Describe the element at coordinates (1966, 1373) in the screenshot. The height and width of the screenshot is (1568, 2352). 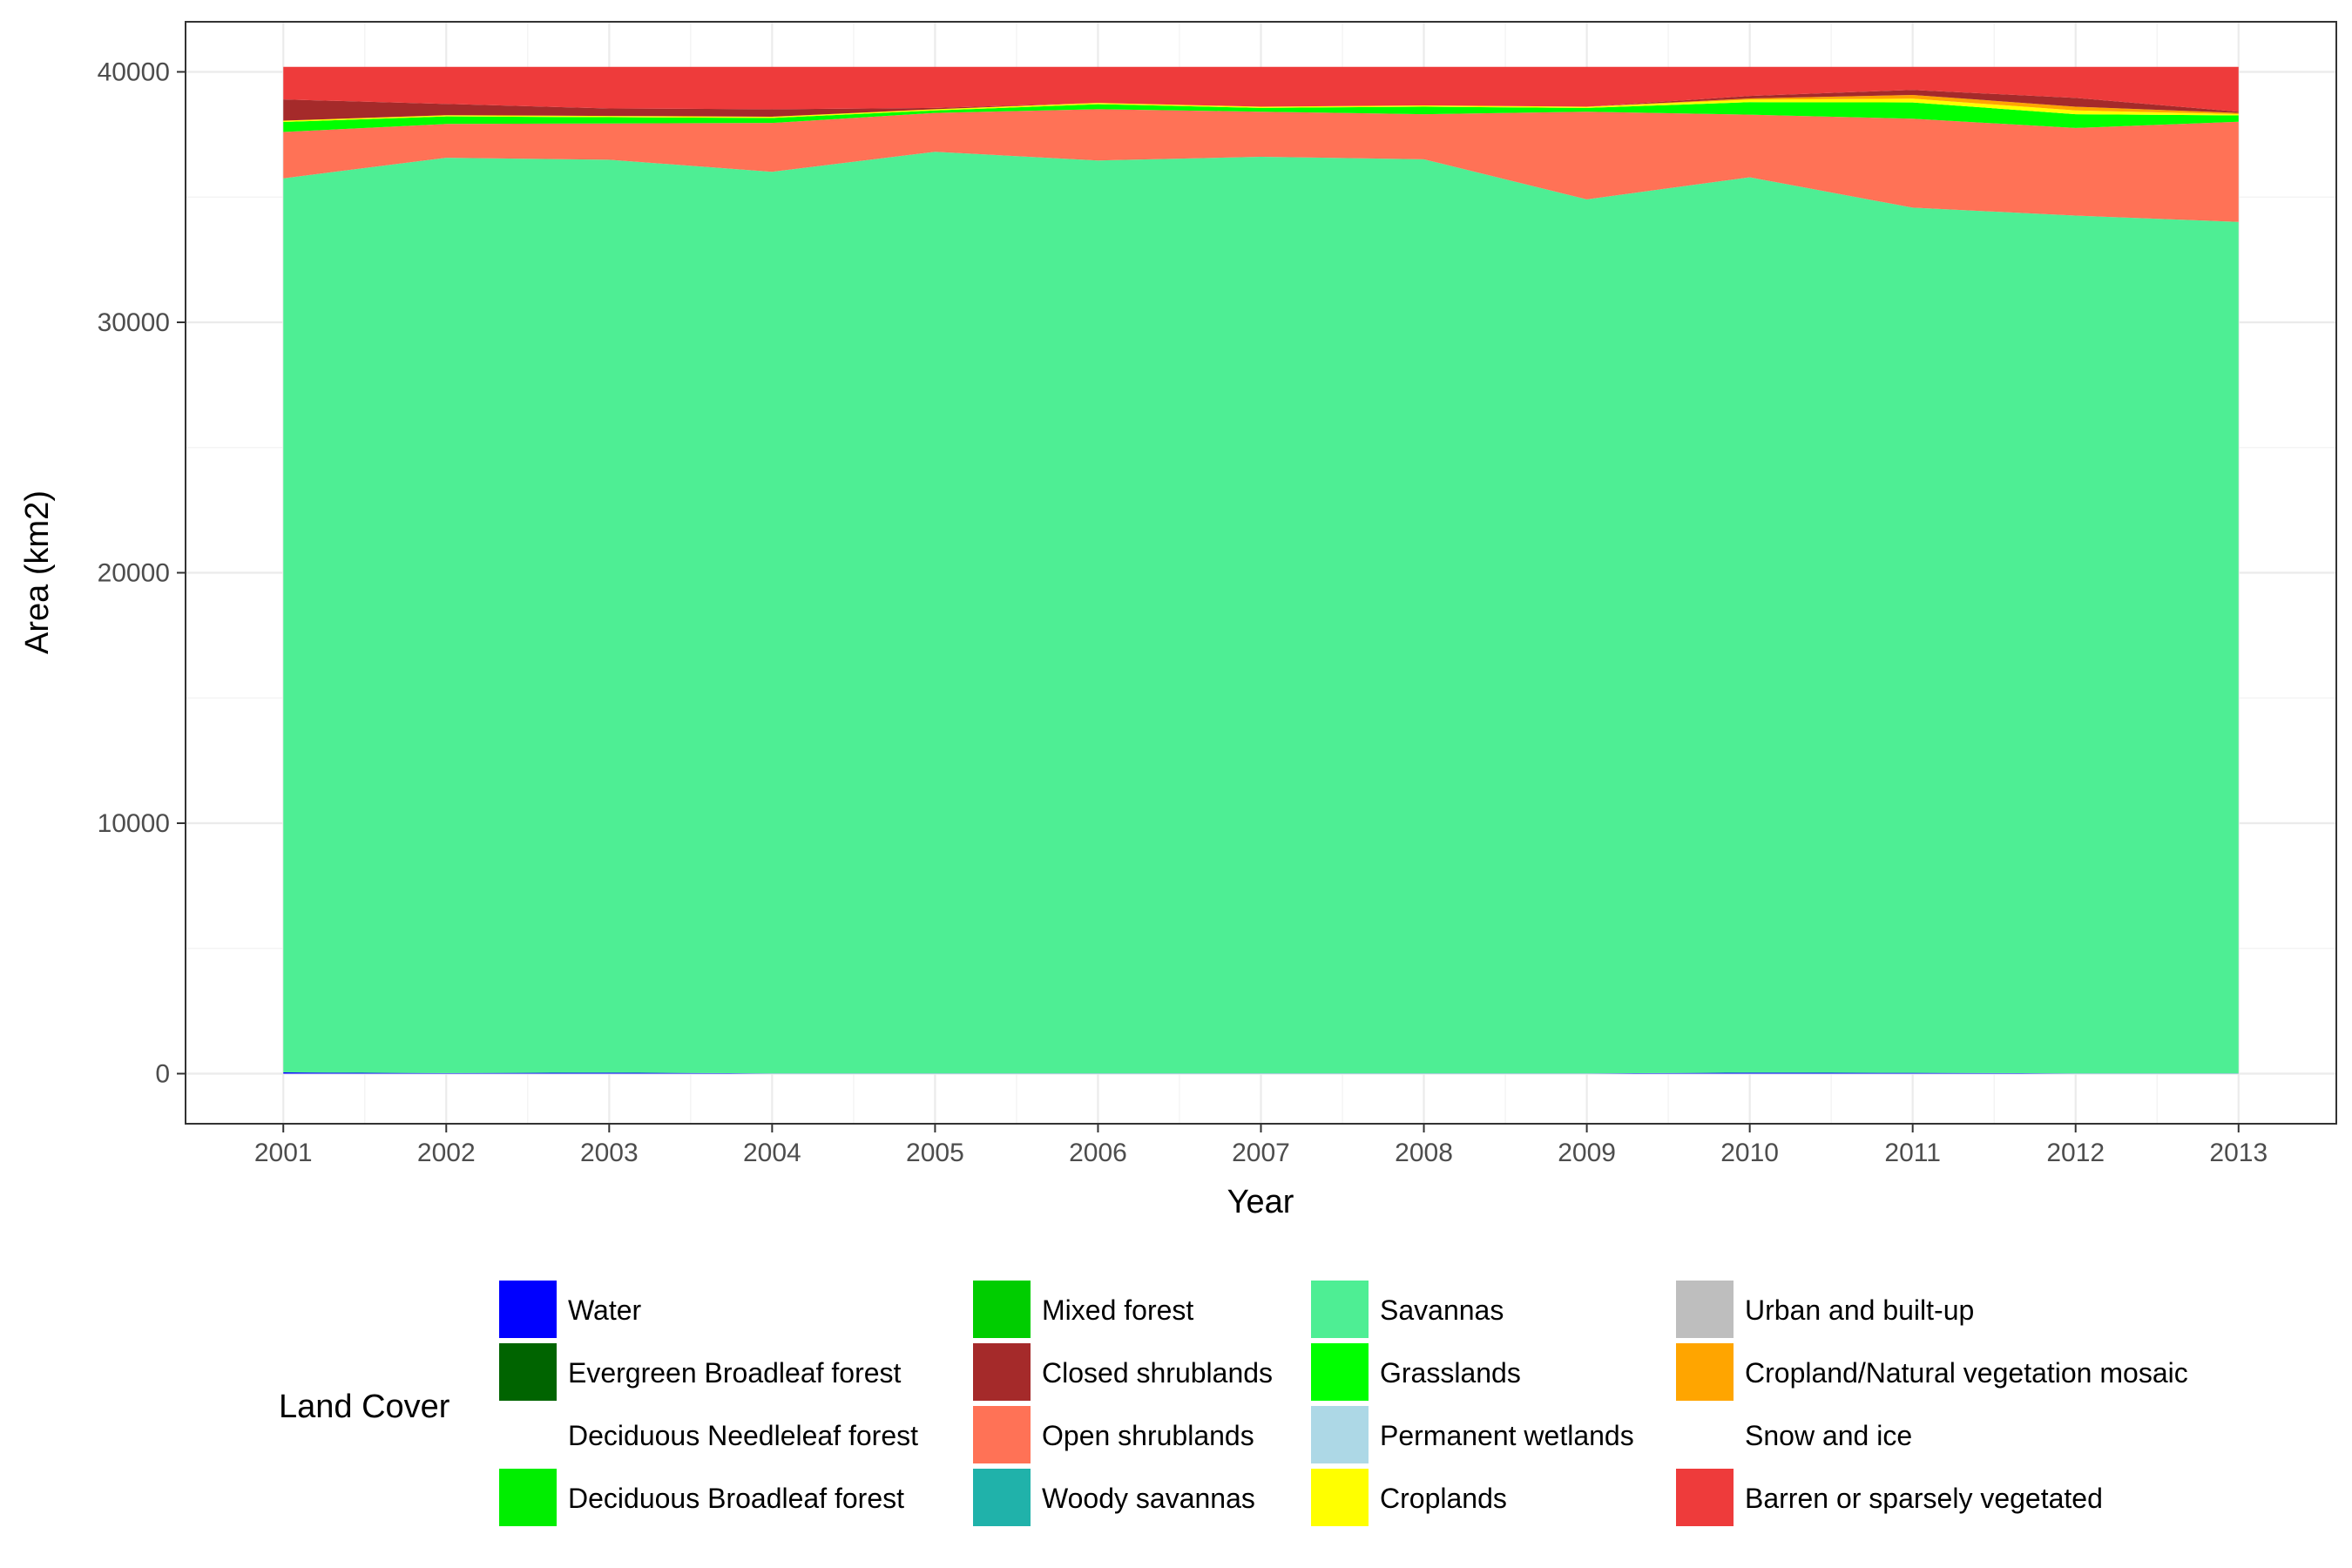
I see `legend-label-cropland-natural-vegetation-mosaic: Cropland/Natural vegetation mosaic` at that location.